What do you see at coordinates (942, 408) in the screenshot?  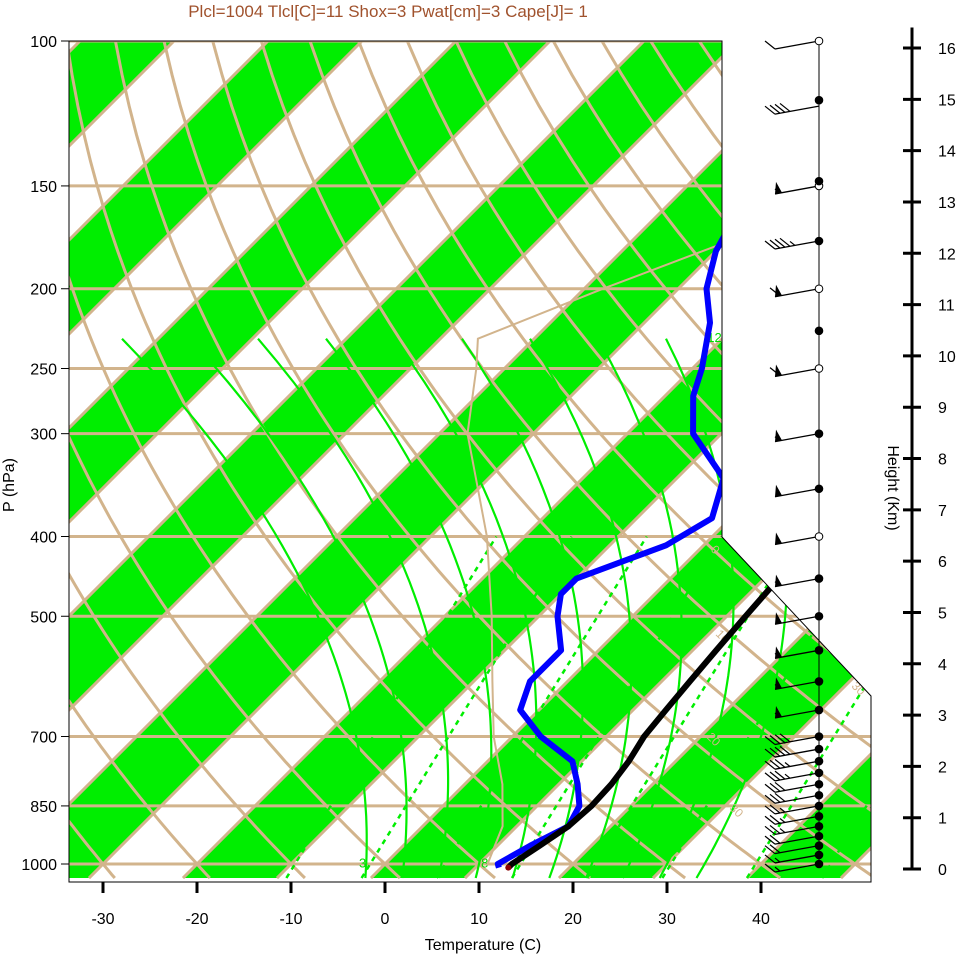 I see `height-tick-label: 9` at bounding box center [942, 408].